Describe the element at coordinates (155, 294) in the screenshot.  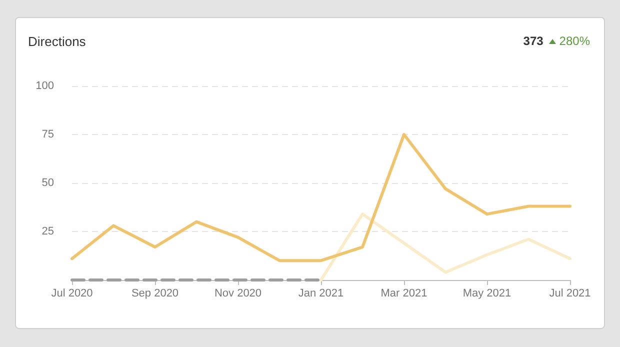
I see `x-tick-label: Sep 2020` at that location.